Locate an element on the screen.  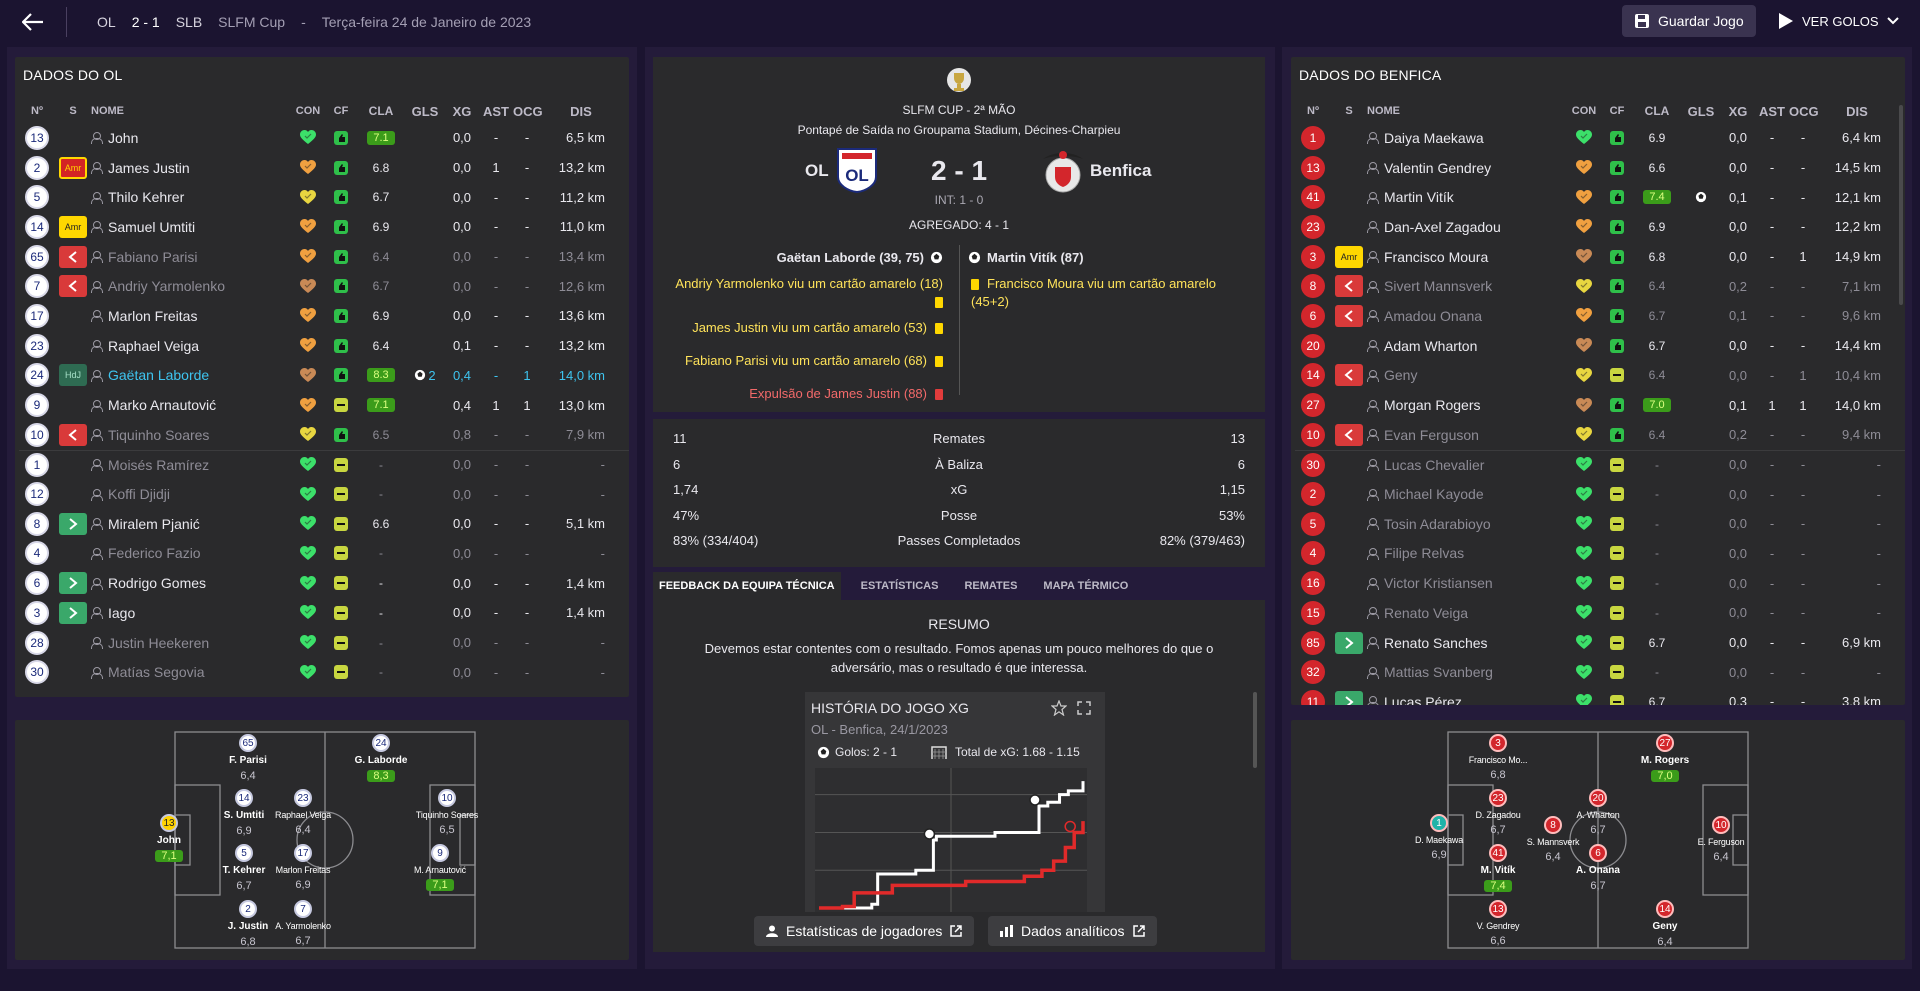
star-icon is located at coordinates (1059, 708).